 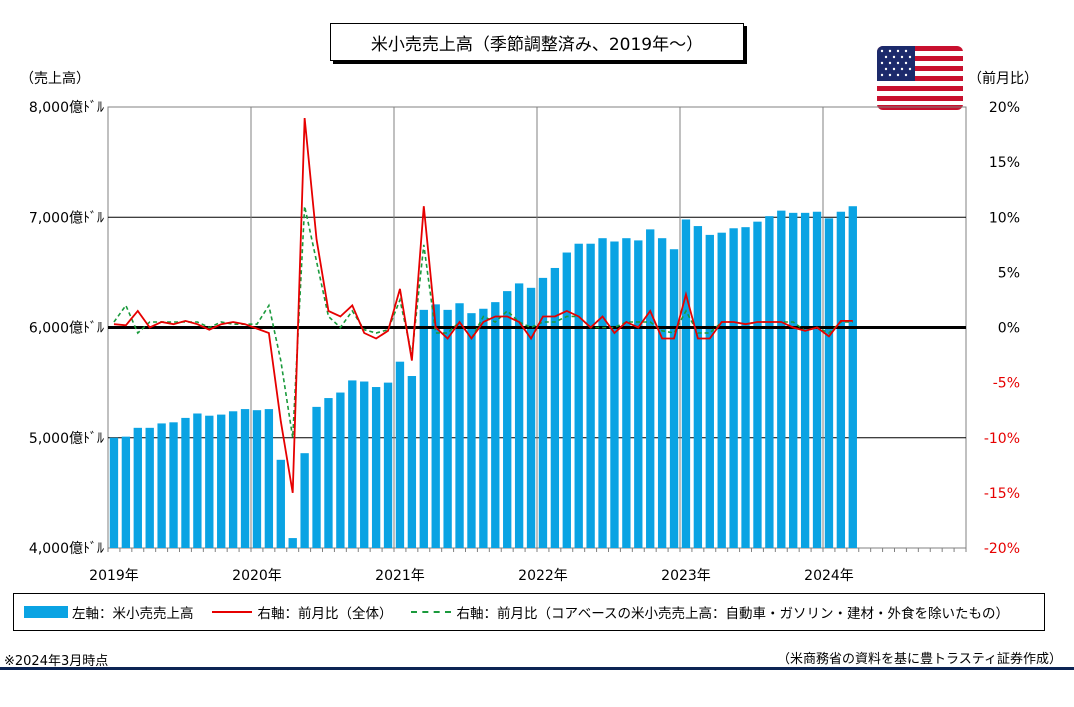 What do you see at coordinates (829, 576) in the screenshot?
I see `x-tick-label: 2024年` at bounding box center [829, 576].